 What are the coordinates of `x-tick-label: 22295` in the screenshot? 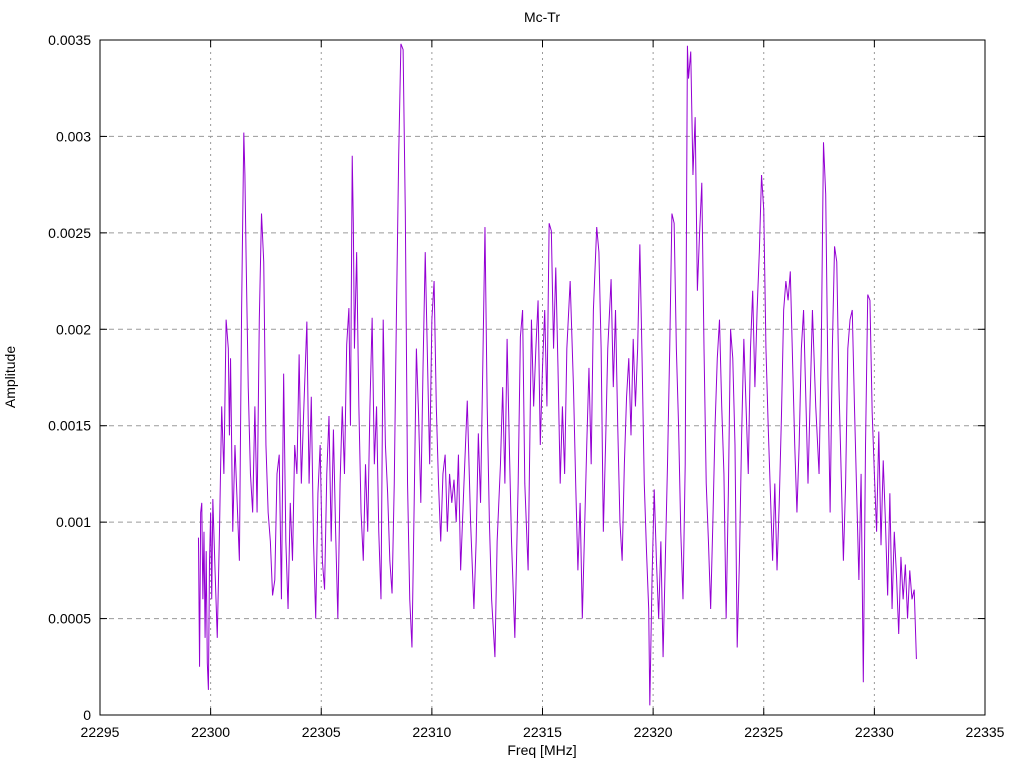 It's located at (100, 732).